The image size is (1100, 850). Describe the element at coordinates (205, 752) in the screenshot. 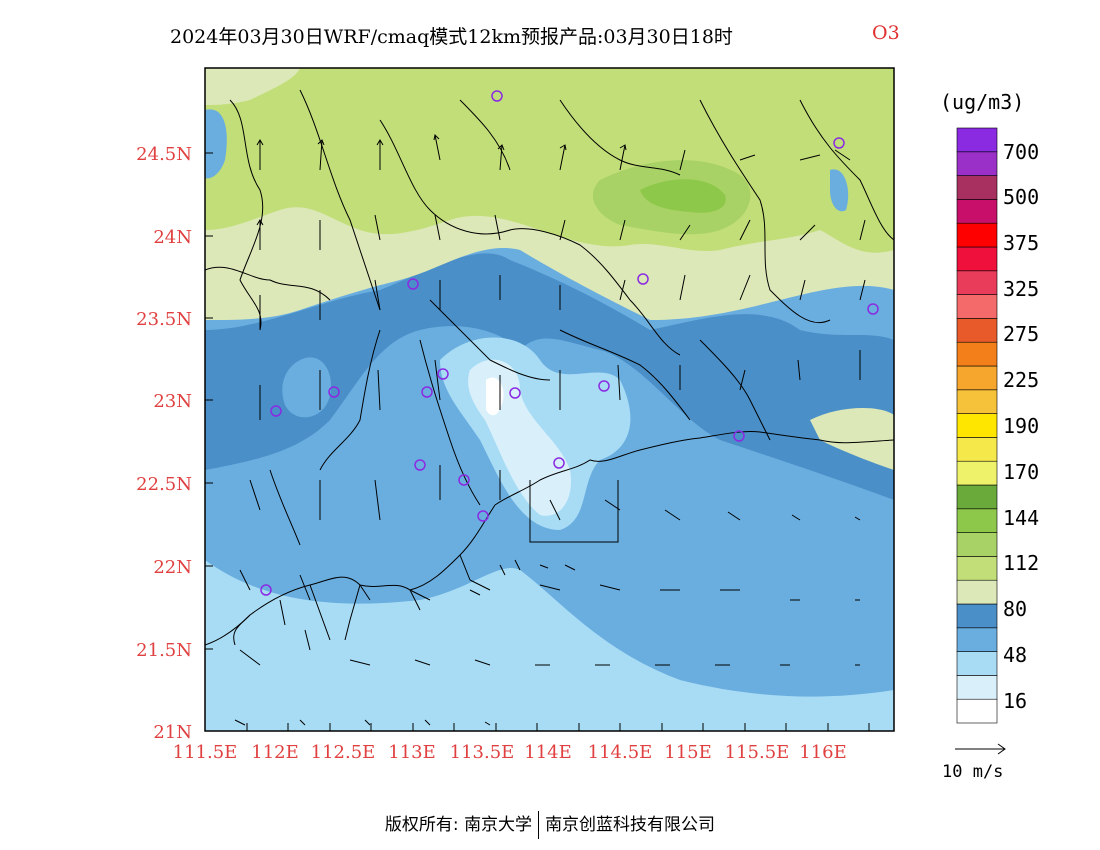

I see `lon-label: 111.5E` at that location.